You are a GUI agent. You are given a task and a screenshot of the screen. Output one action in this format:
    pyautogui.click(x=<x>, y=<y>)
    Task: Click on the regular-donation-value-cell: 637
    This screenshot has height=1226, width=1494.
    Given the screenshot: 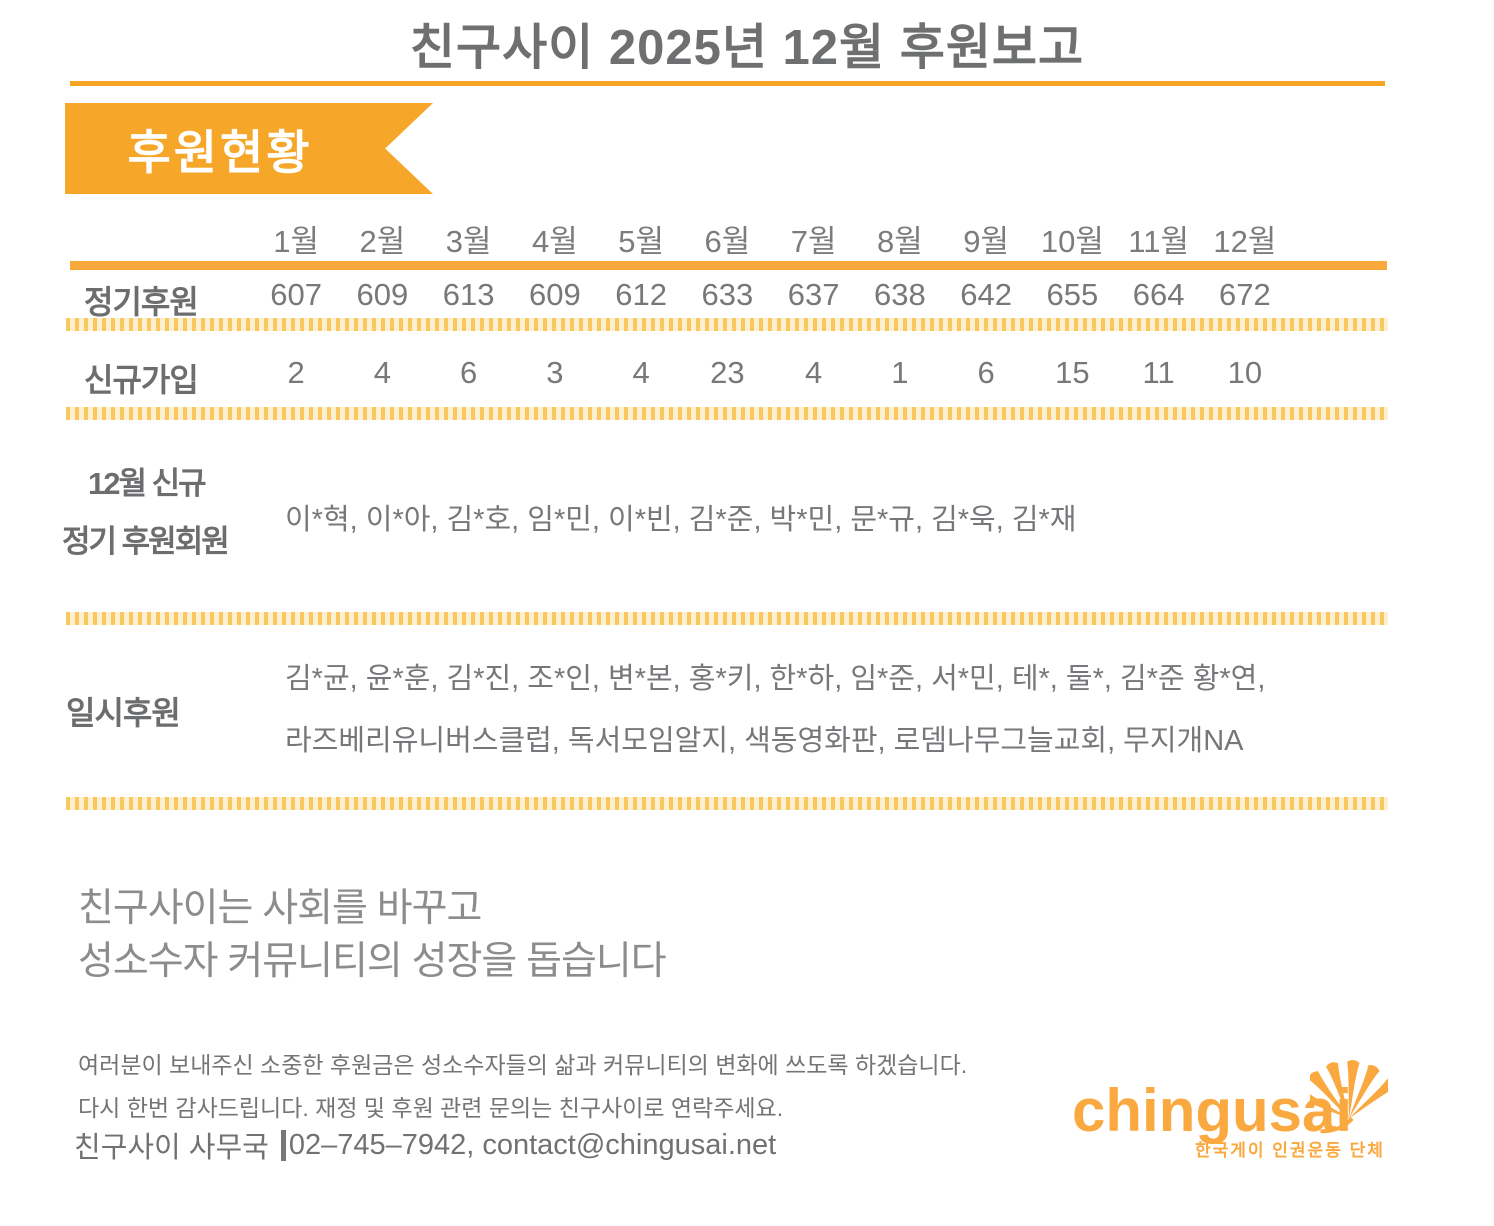 What is the action you would take?
    pyautogui.click(x=813, y=294)
    